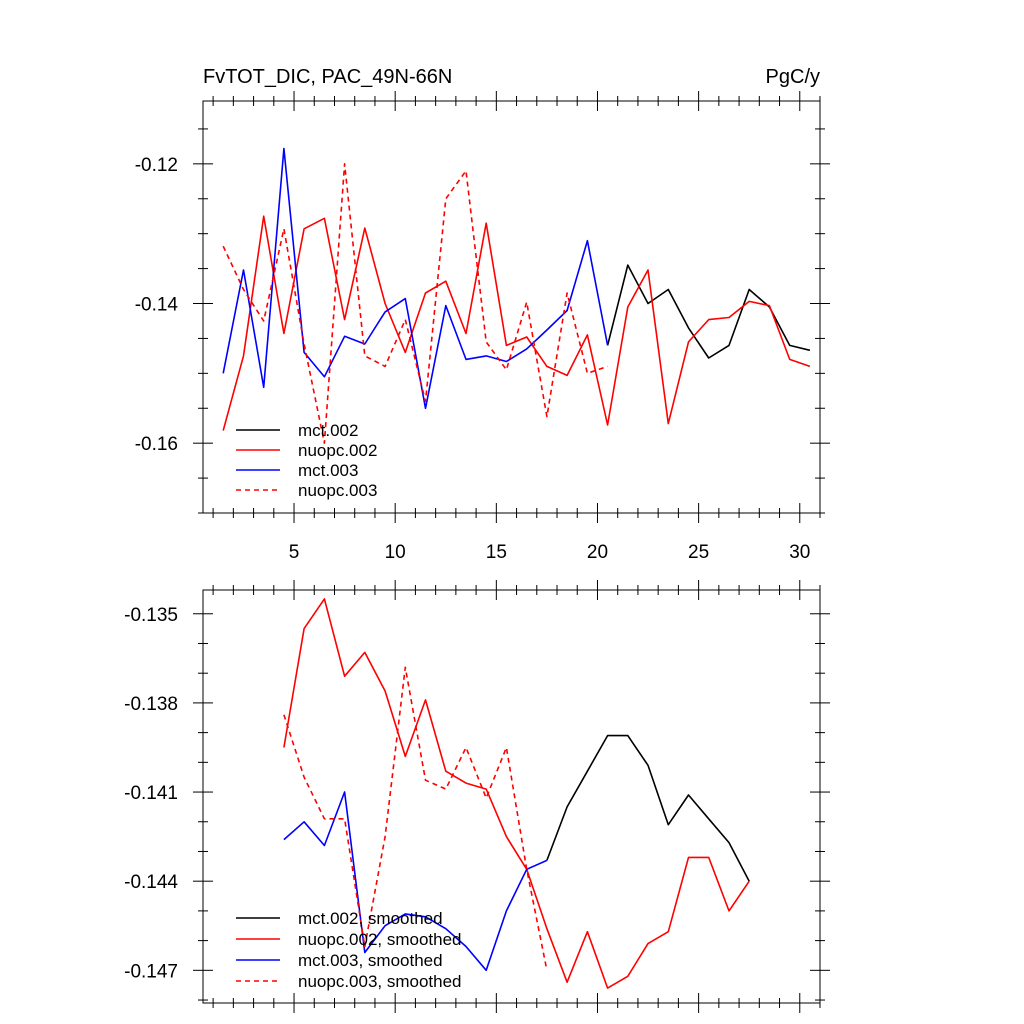 The image size is (1024, 1024). I want to click on x-tick-label: 5, so click(294, 552).